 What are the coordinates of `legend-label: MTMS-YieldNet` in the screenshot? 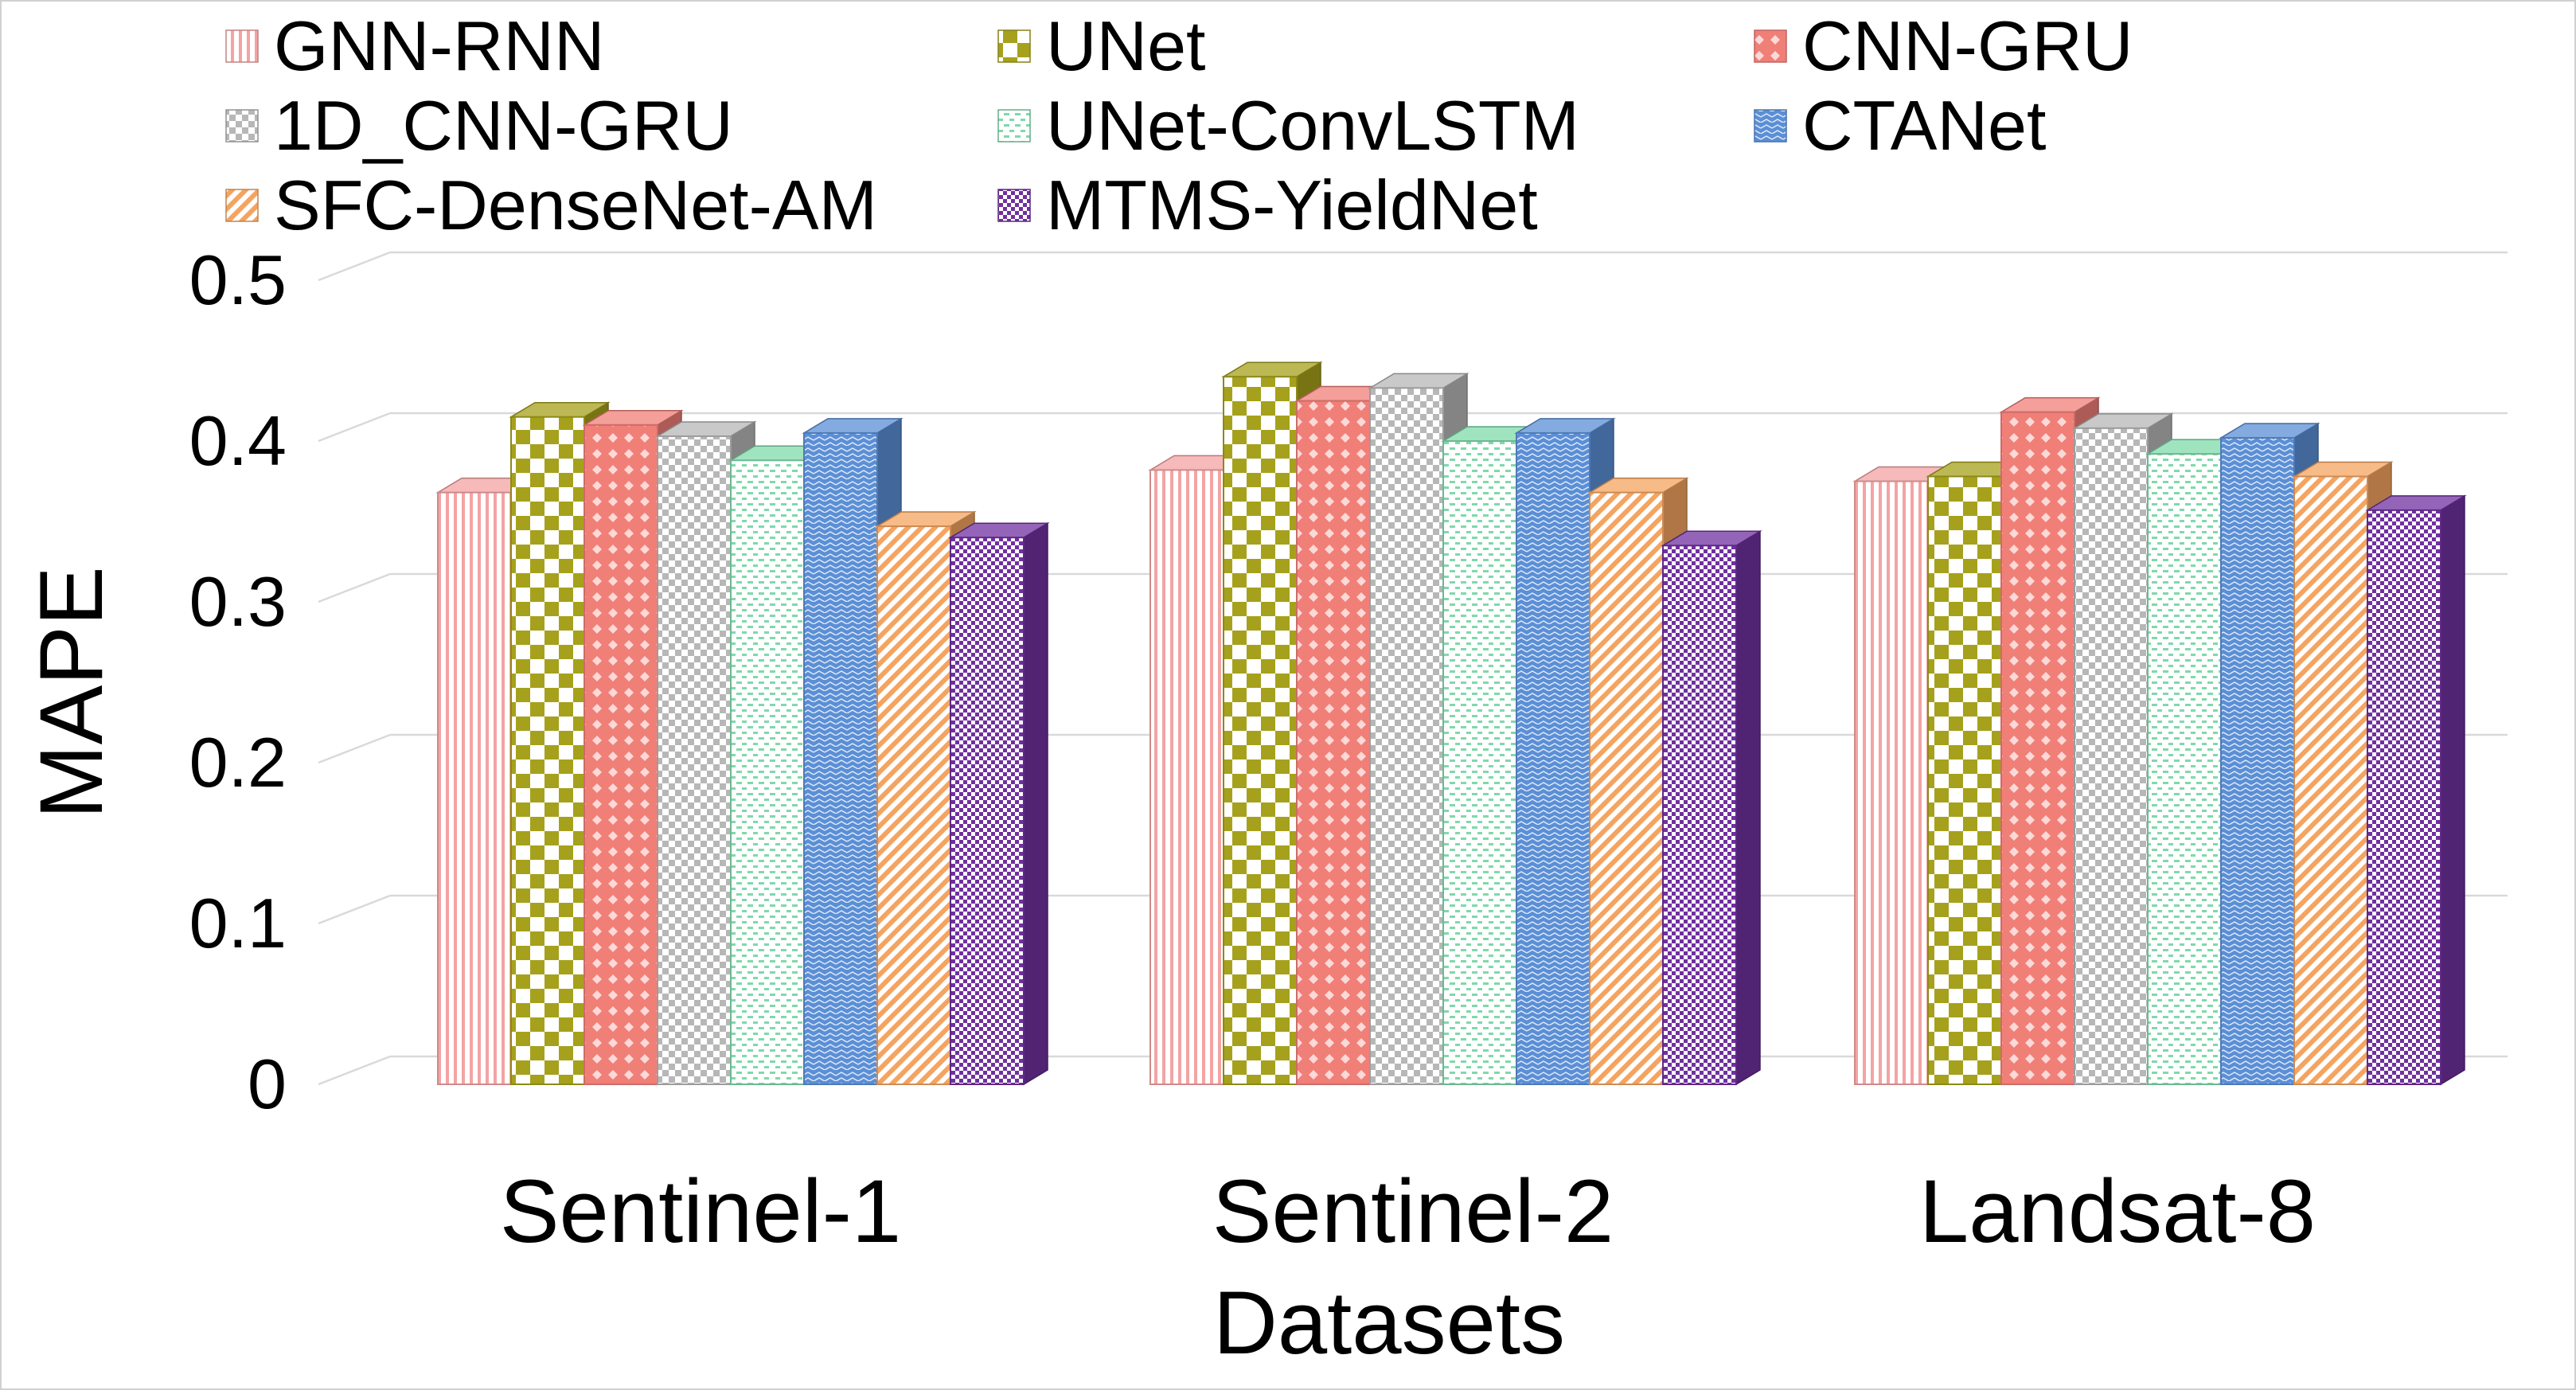 It's located at (1292, 205).